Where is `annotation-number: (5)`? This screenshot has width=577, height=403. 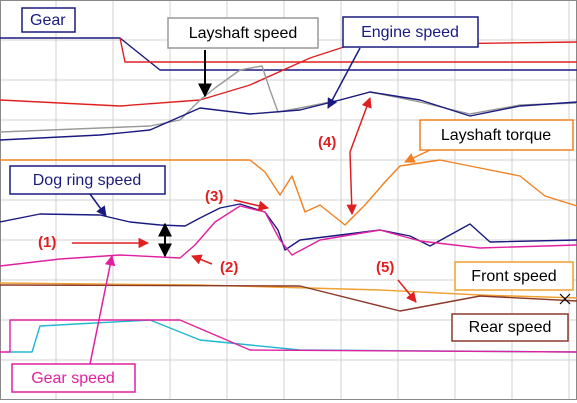 annotation-number: (5) is located at coordinates (385, 267).